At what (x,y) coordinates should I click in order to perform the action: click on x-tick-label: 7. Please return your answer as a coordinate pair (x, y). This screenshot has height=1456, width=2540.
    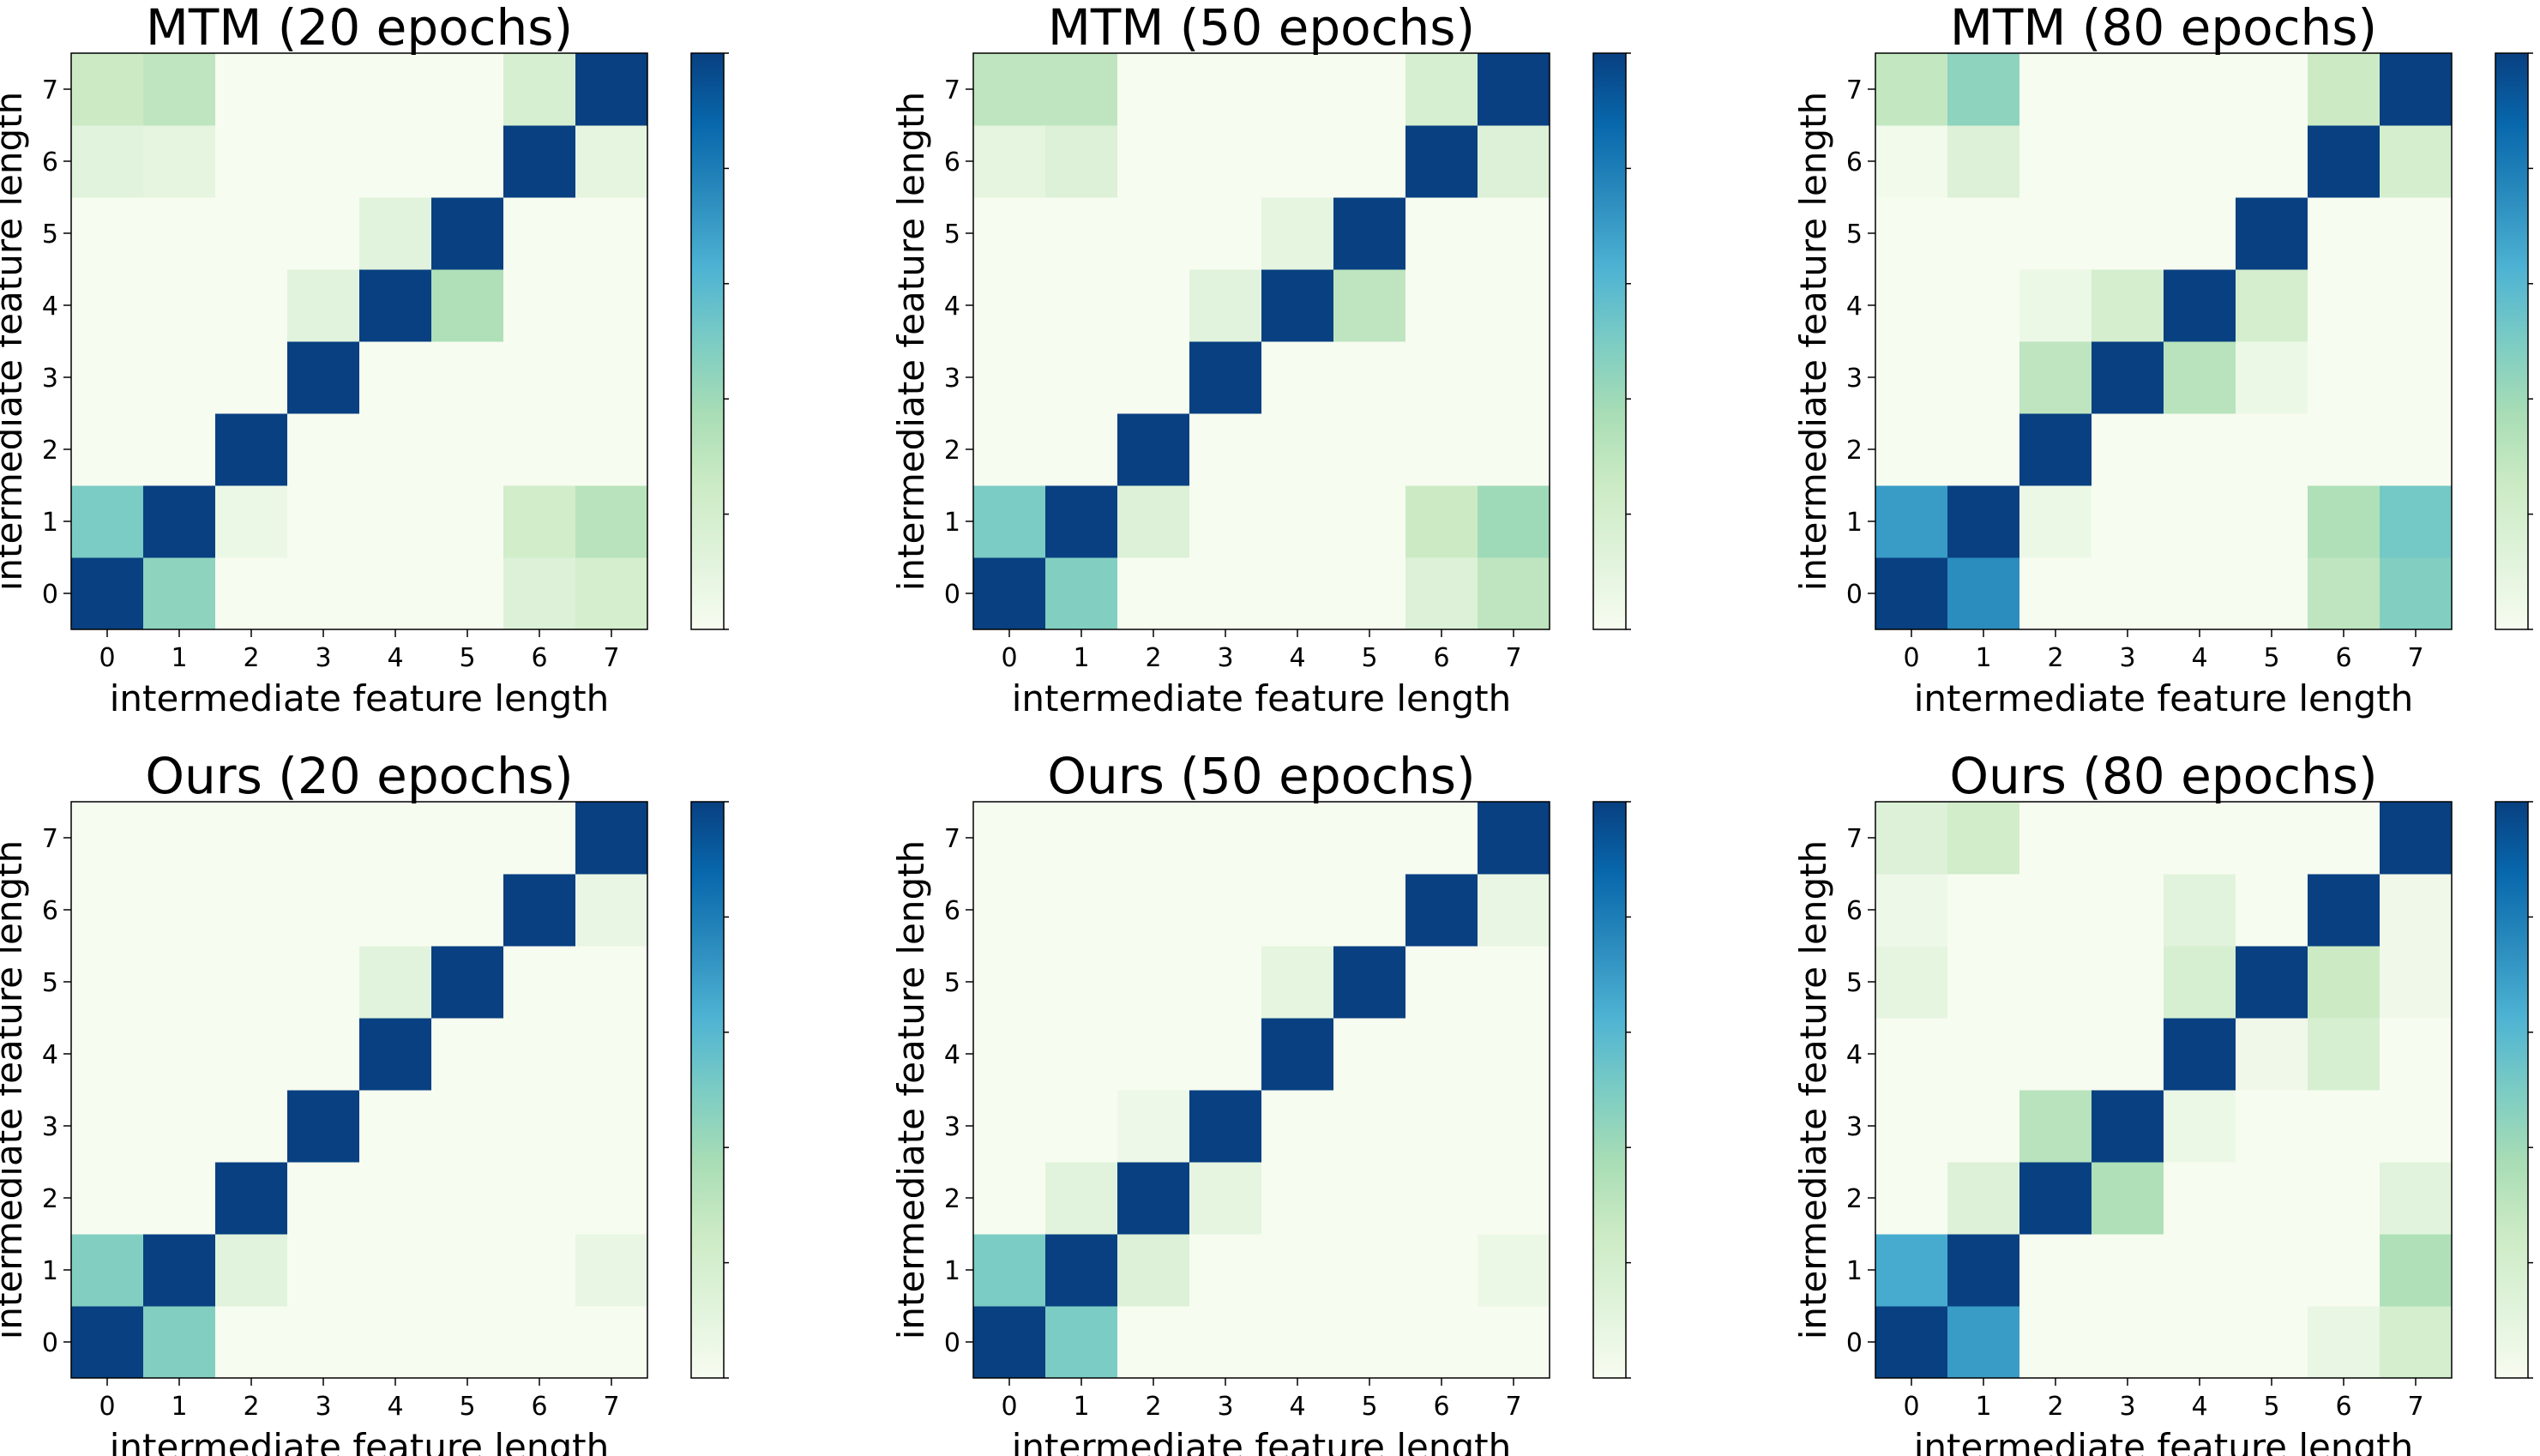
    Looking at the image, I should click on (611, 1407).